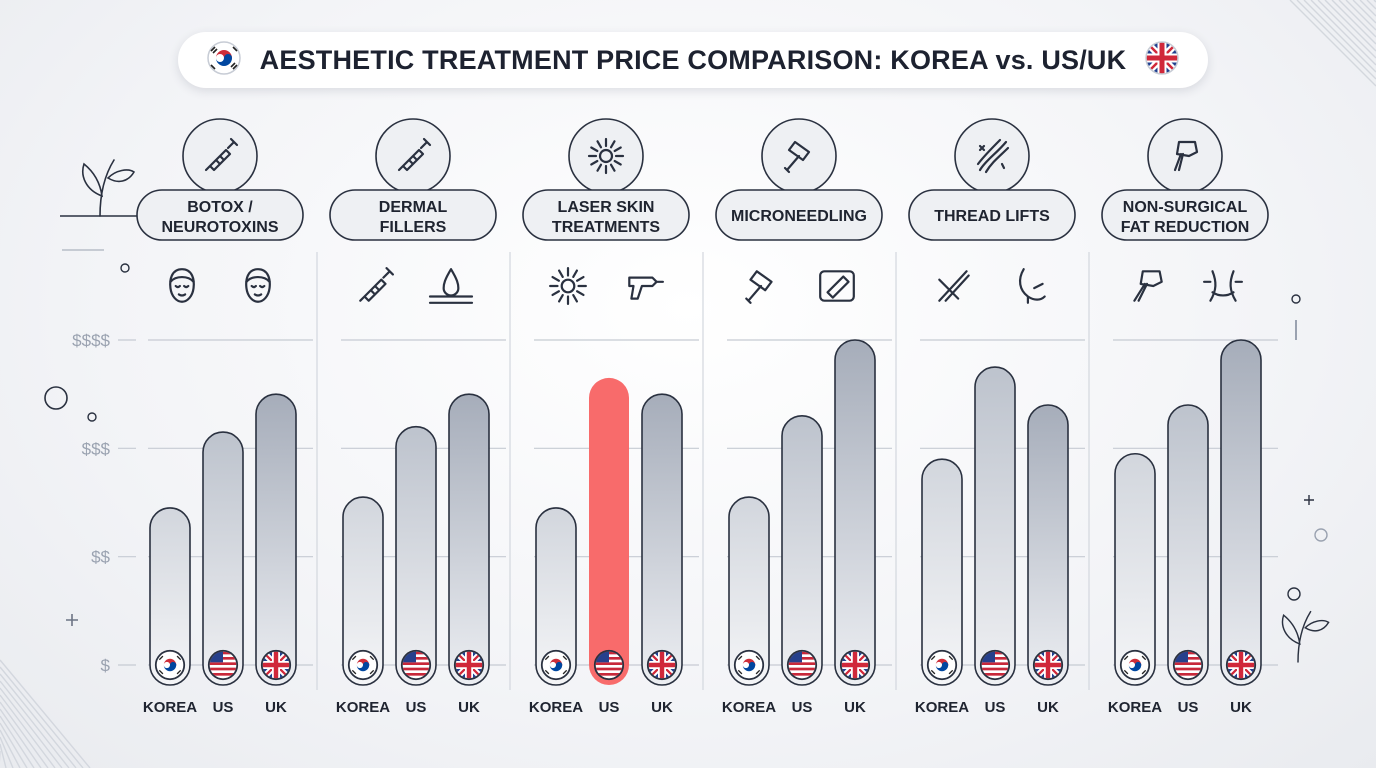 This screenshot has height=768, width=1376. What do you see at coordinates (451, 286) in the screenshot?
I see `skin-droplet-icon` at bounding box center [451, 286].